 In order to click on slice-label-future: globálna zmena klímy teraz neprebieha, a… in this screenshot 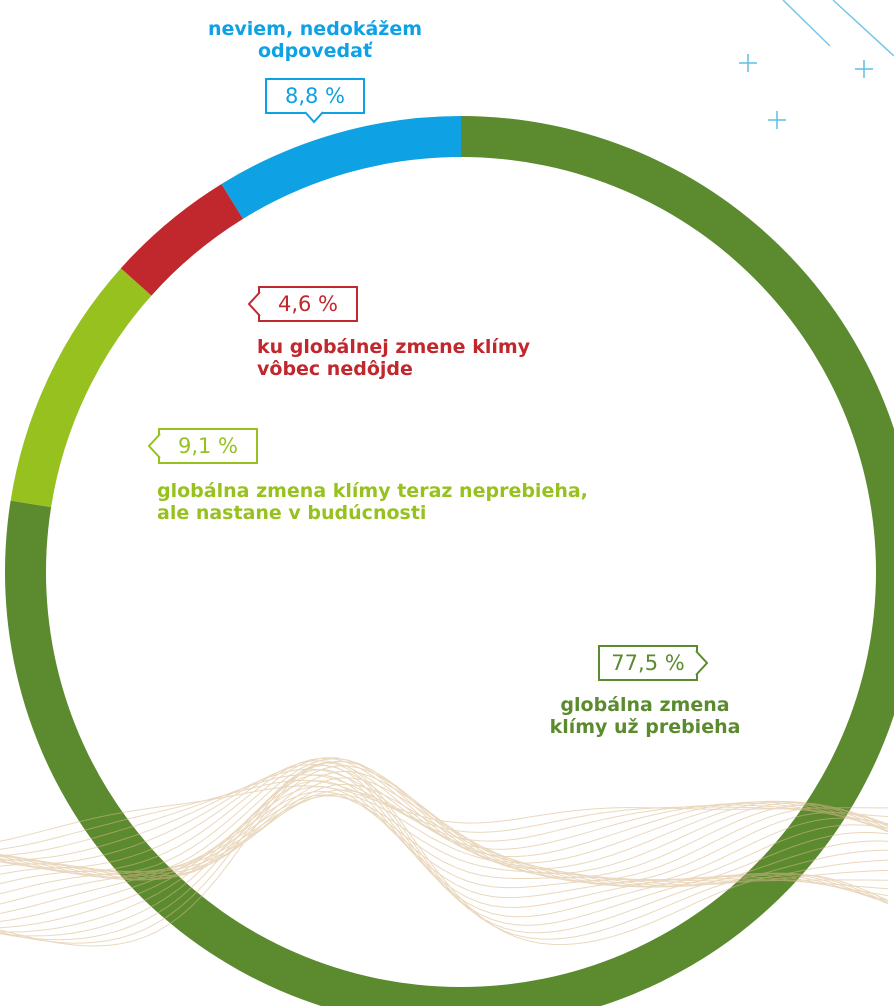, I will do `click(372, 502)`.